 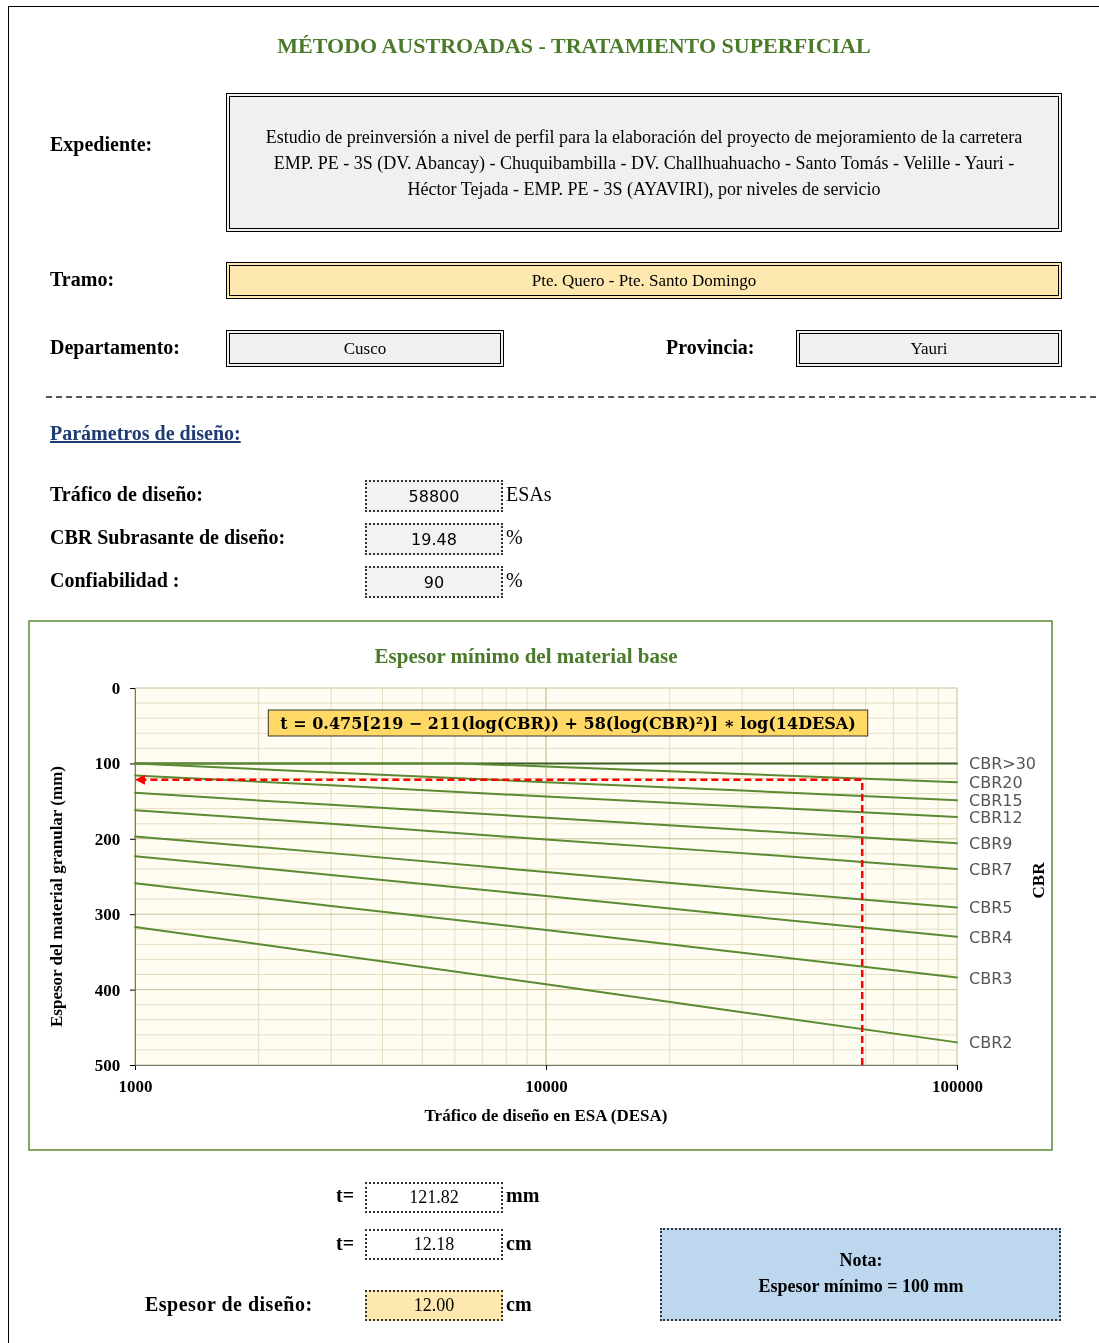 I want to click on text: Departamento:, so click(x=115, y=347).